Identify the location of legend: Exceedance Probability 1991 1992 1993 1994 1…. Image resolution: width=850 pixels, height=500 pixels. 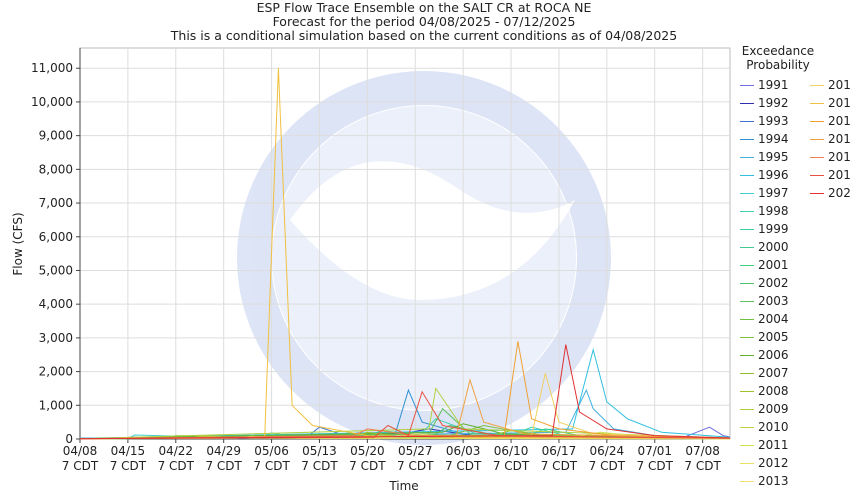
(794, 266).